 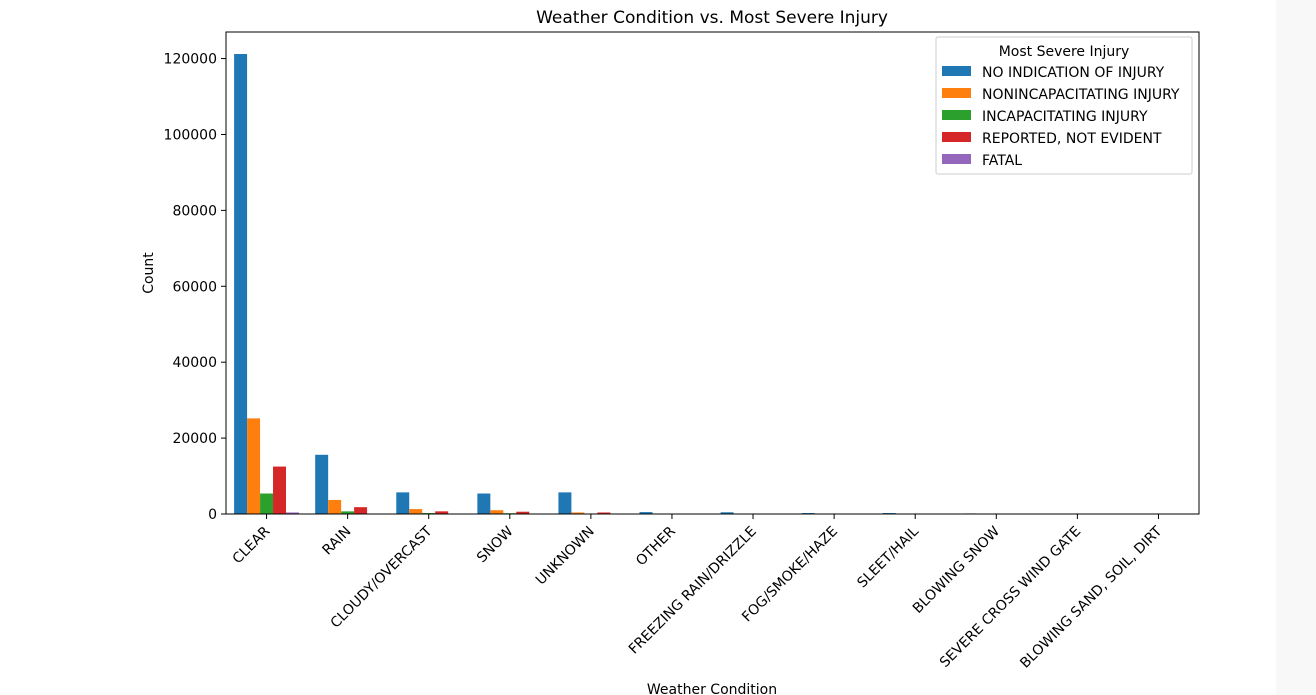 What do you see at coordinates (712, 18) in the screenshot?
I see `chart-title: Weather Condition vs. Most Severe Injury` at bounding box center [712, 18].